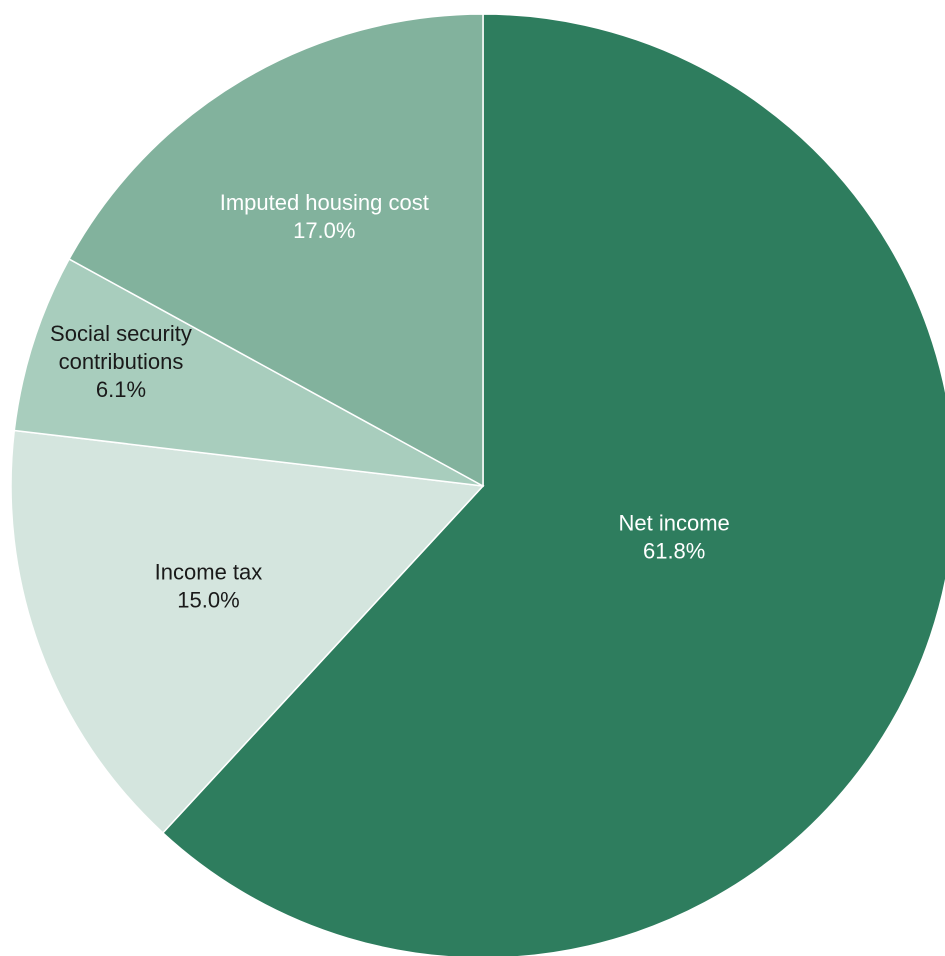 Image resolution: width=945 pixels, height=956 pixels. What do you see at coordinates (674, 550) in the screenshot?
I see `slice-value-label: 61.8%` at bounding box center [674, 550].